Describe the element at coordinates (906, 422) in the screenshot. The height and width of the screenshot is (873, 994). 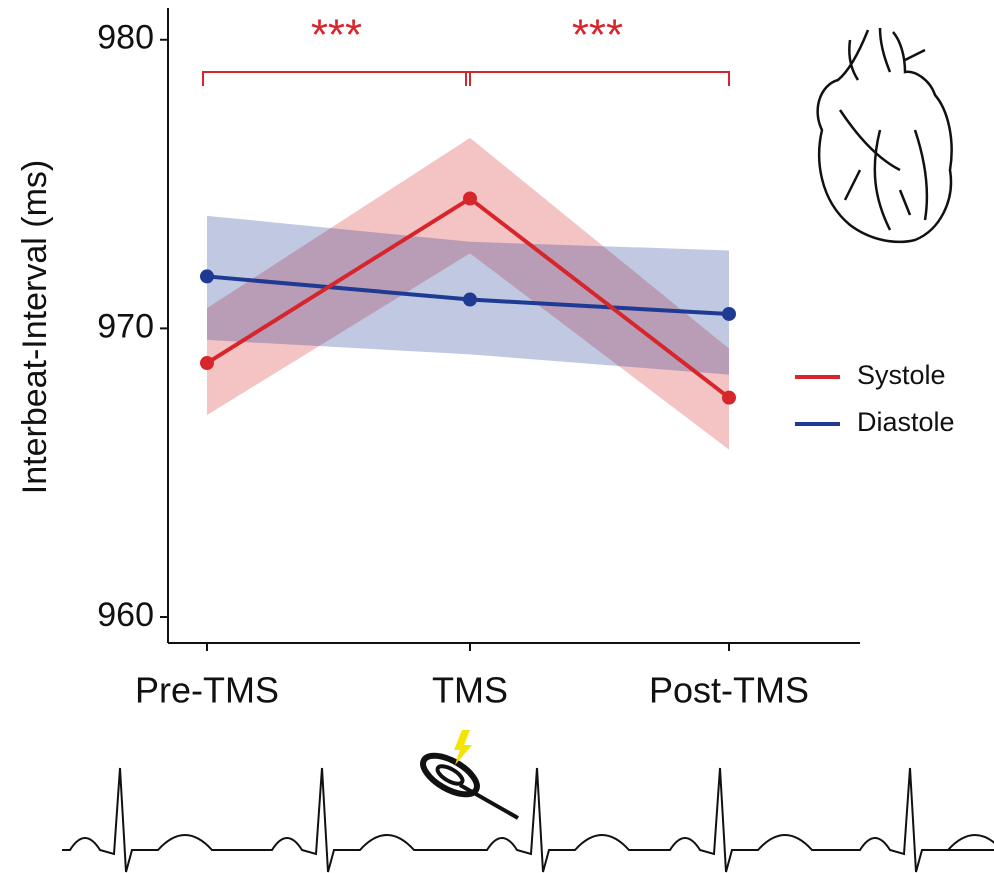
I see `legend-label: Diastole` at that location.